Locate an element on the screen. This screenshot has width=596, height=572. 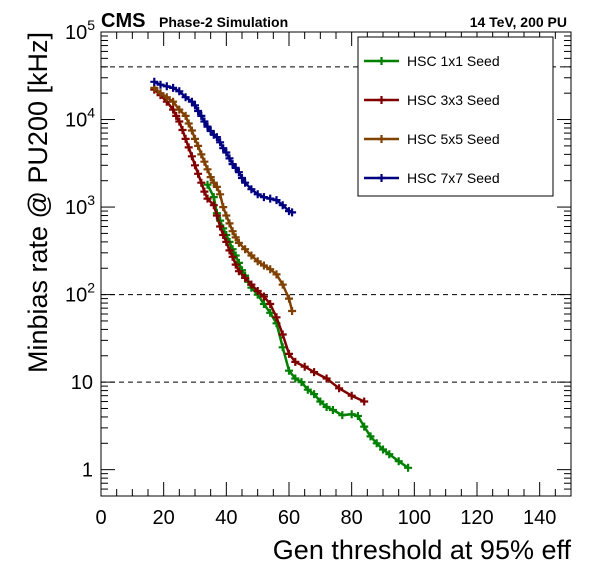
x-axis-title: Gen threshold at 95% eff is located at coordinates (422, 550).